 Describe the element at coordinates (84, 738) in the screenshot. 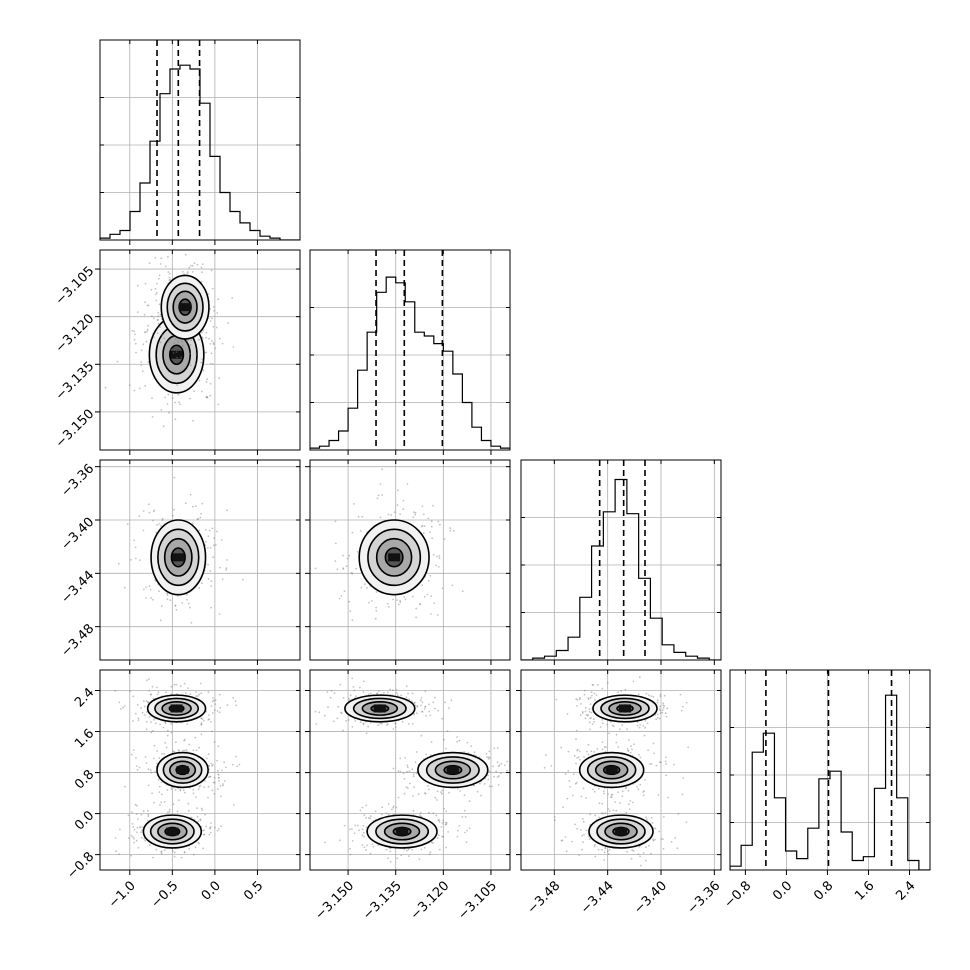

I see `y-tick-label: 1.6` at that location.